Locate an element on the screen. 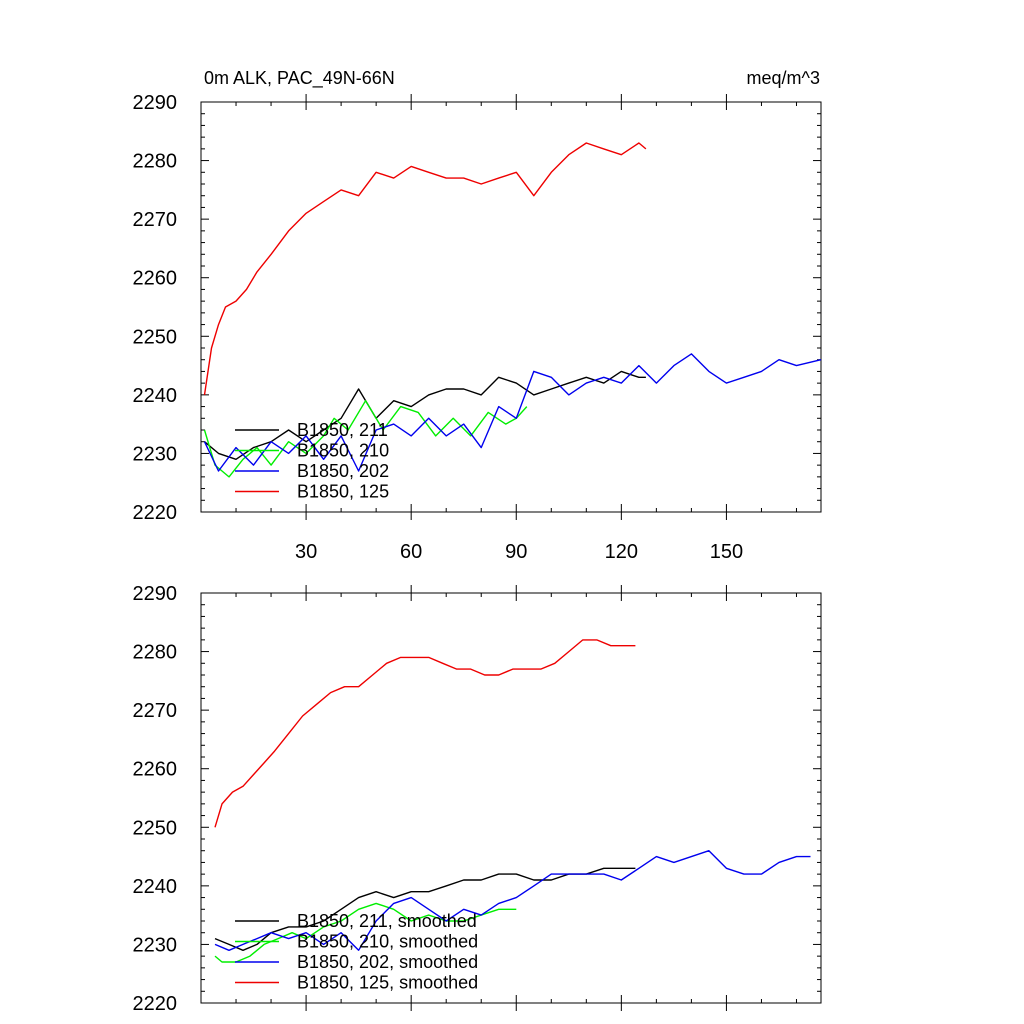  legend-label: B1850, 125, smoothed is located at coordinates (387, 983).